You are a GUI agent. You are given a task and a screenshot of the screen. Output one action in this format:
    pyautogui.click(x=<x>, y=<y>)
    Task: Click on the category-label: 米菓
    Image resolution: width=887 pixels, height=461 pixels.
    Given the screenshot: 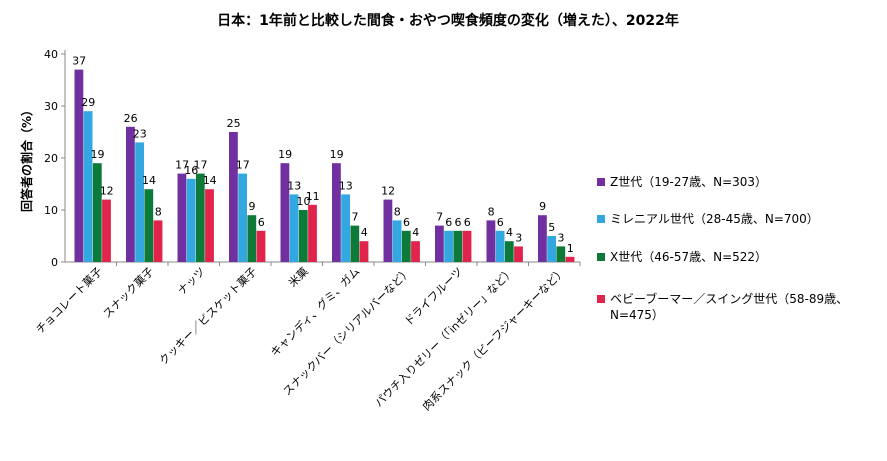 What is the action you would take?
    pyautogui.click(x=298, y=277)
    